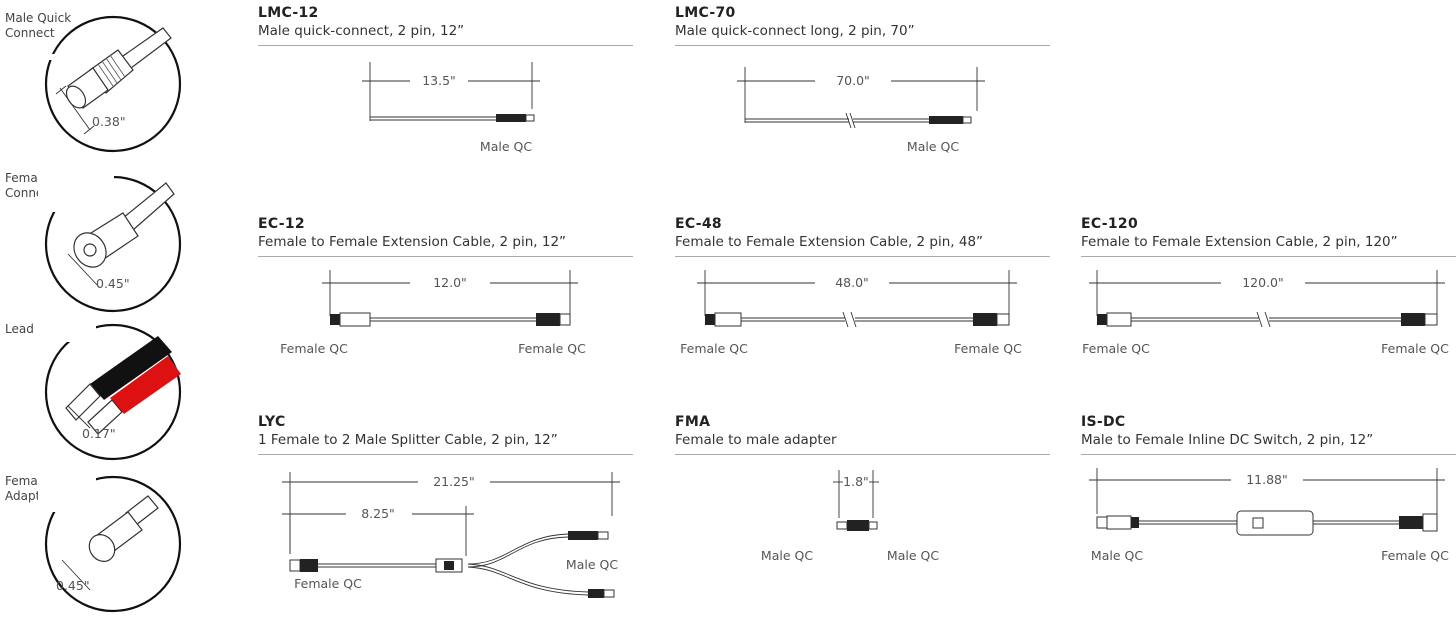  I want to click on length-label: 11.88", so click(1267, 479).